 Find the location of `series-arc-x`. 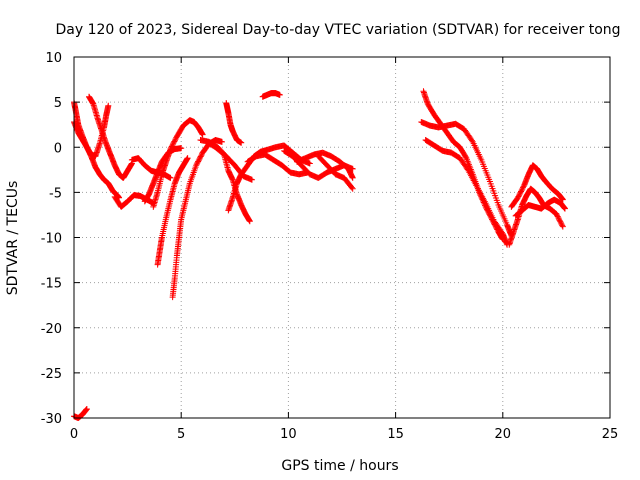

series-arc-x is located at coordinates (540, 207).